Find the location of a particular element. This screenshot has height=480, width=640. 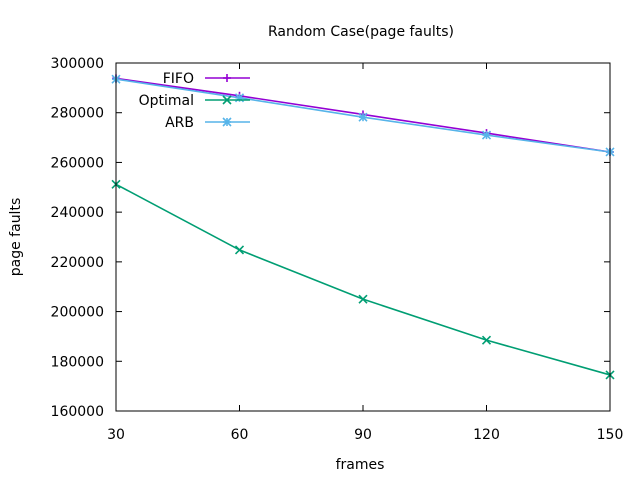

legend: FIFO Optimal ARB is located at coordinates (194, 101).